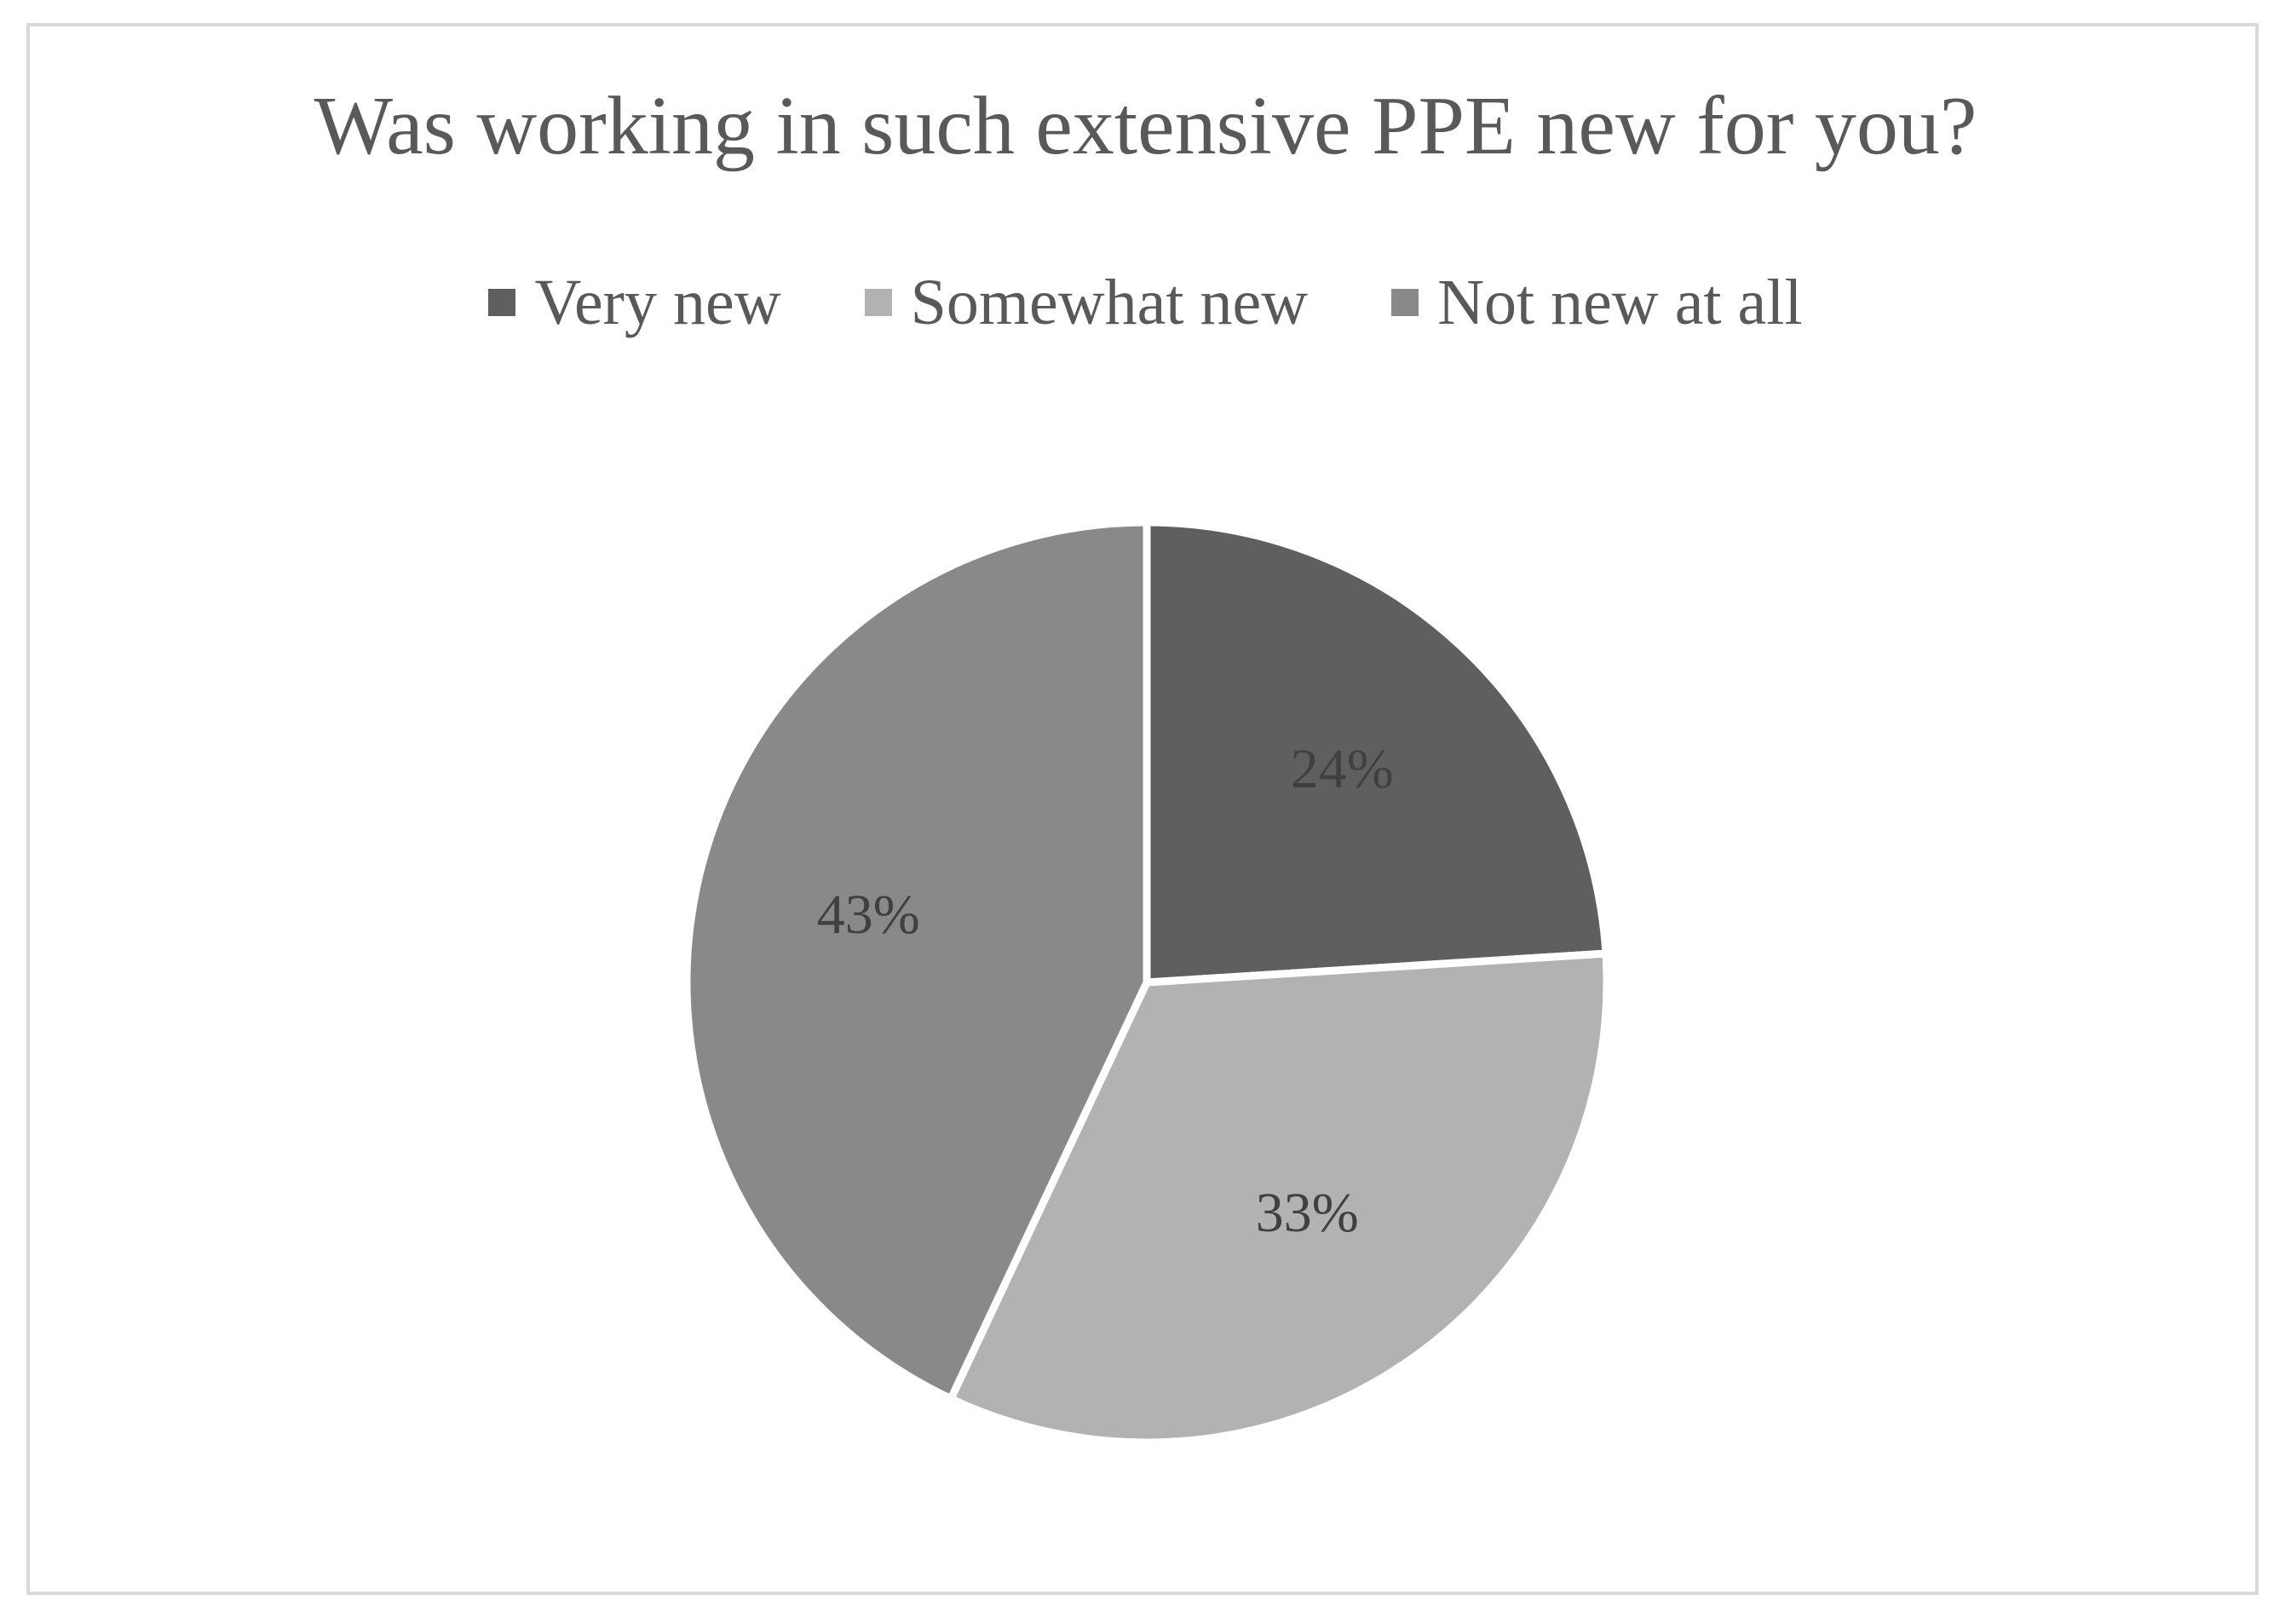 This screenshot has width=2291, height=1624. Describe the element at coordinates (1307, 1213) in the screenshot. I see `data-label-somewhat-new: 33%` at that location.